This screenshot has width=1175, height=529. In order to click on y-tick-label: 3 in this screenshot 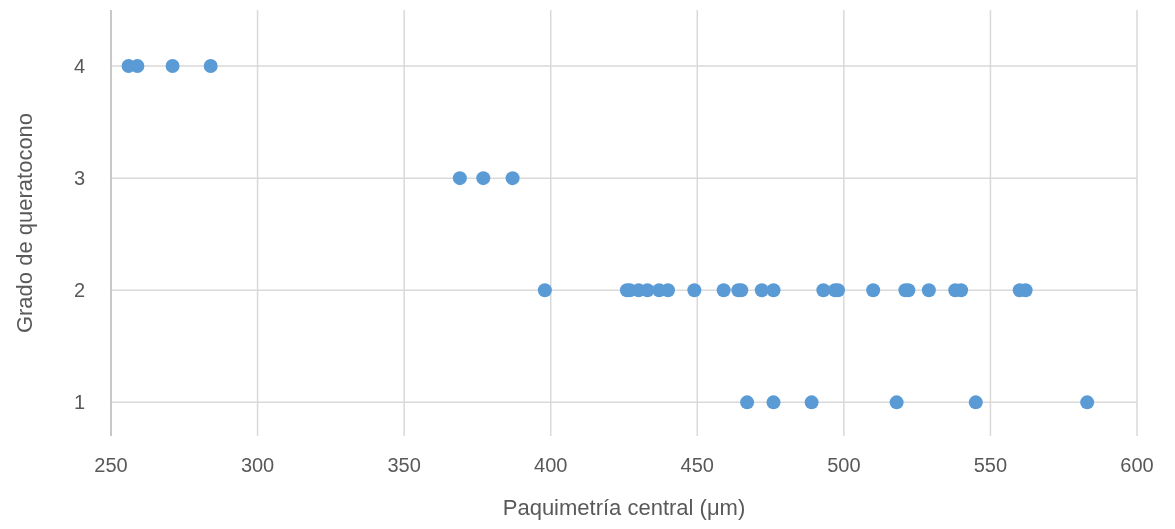, I will do `click(79, 178)`.